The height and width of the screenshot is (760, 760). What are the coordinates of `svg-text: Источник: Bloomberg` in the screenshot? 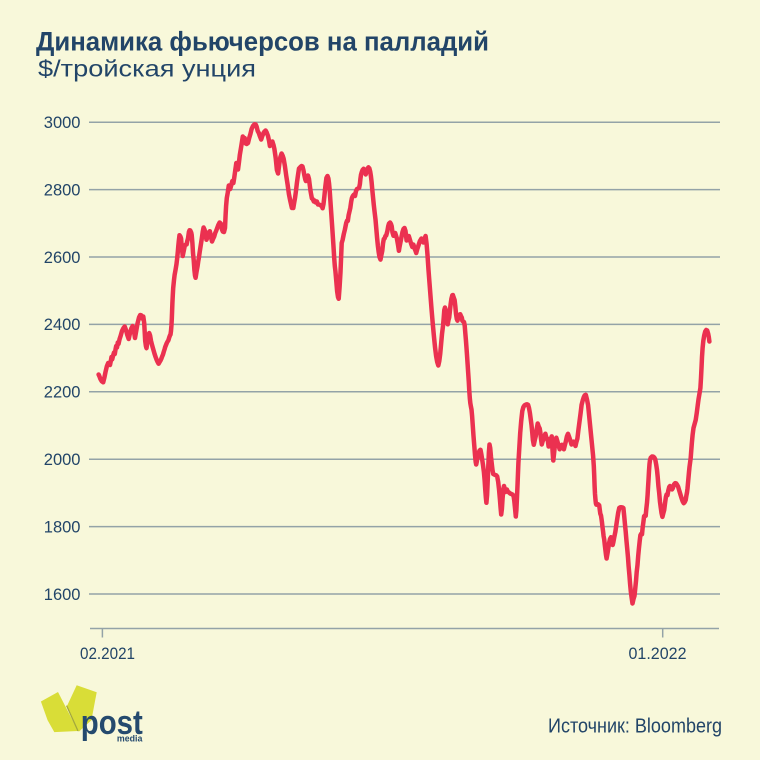 It's located at (635, 726).